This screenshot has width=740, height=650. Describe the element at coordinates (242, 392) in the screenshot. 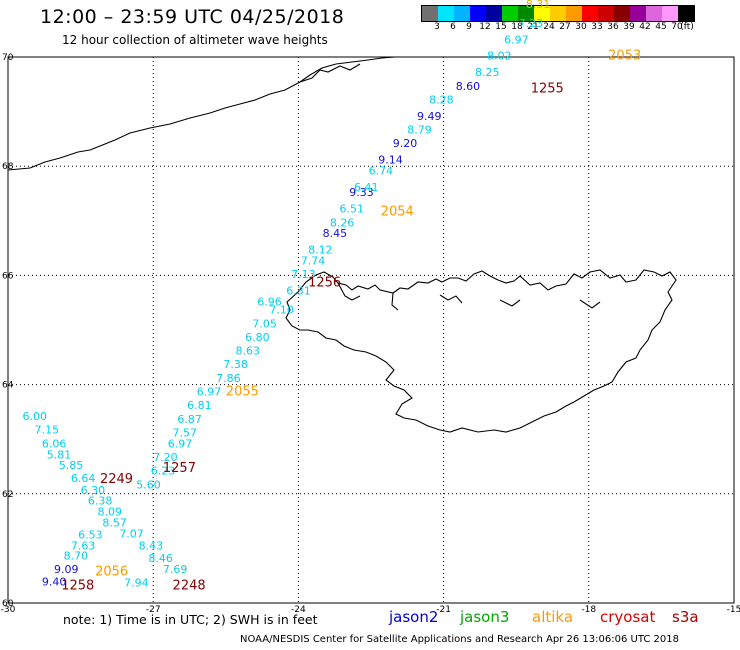

I see `pass-time-label: 2055` at that location.